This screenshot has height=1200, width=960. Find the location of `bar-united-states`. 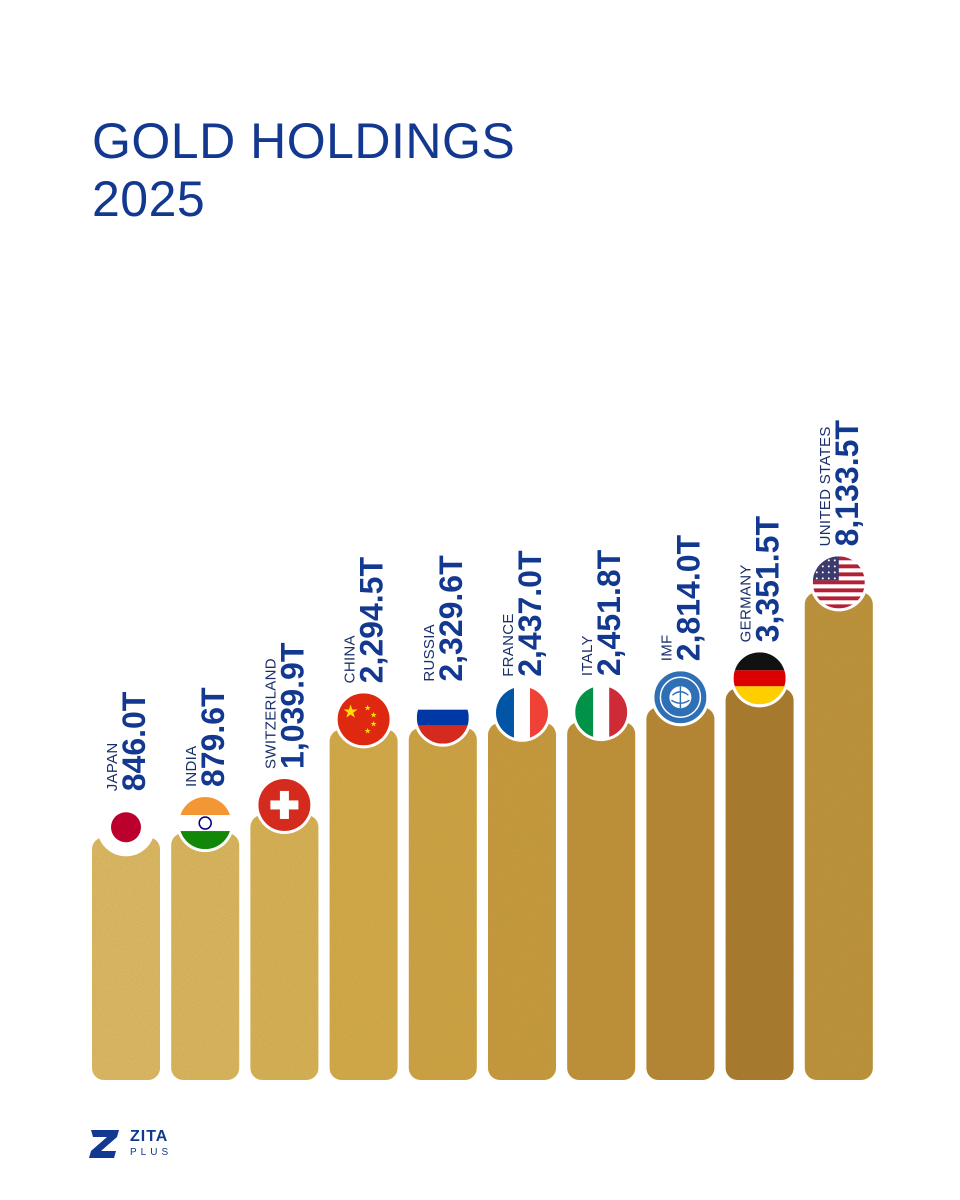

bar-united-states is located at coordinates (838, 836).